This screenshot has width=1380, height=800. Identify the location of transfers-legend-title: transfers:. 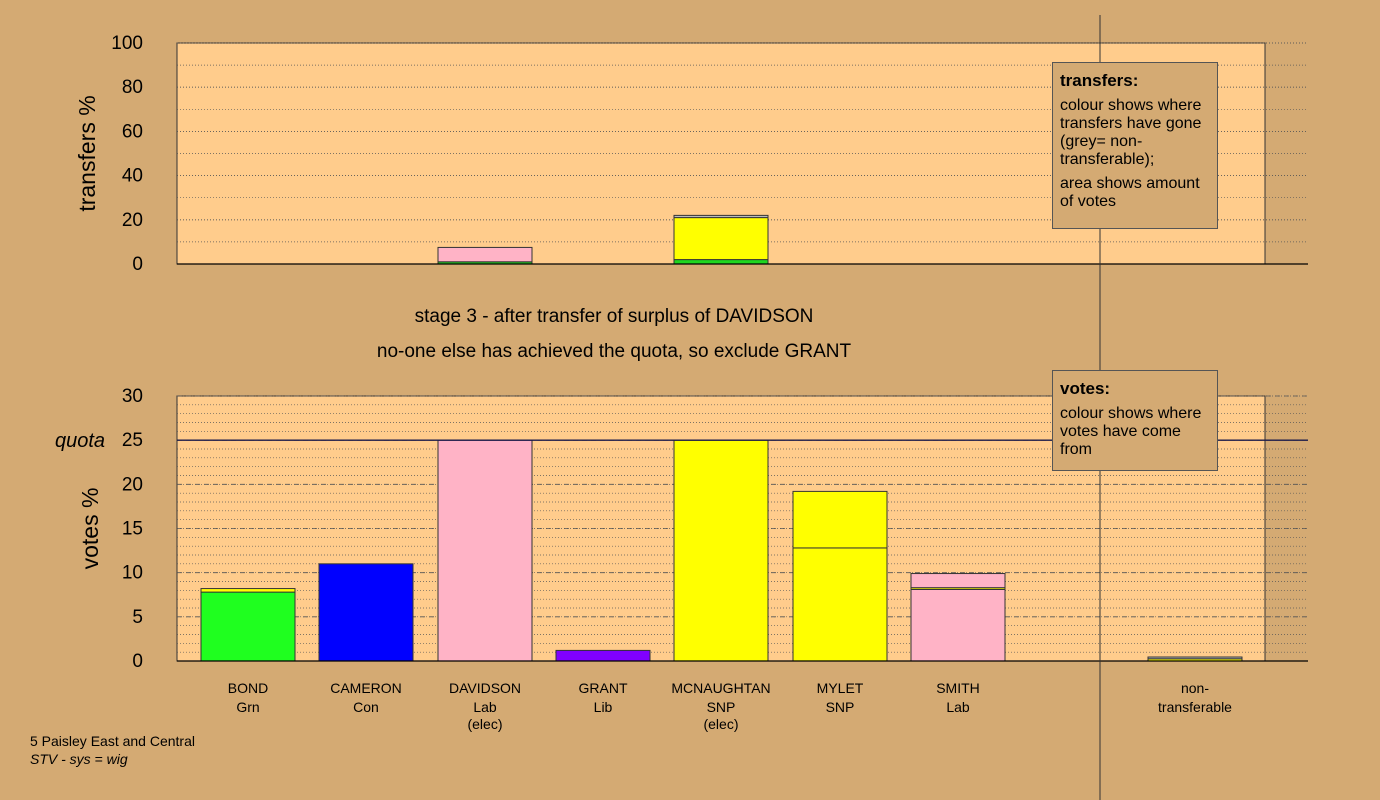
(1099, 80).